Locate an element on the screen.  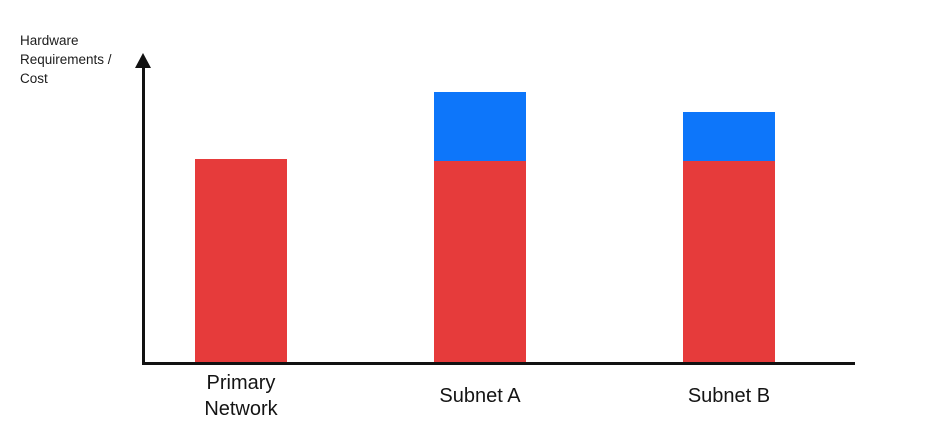
x-tick-label-subnet-b: Subnet B is located at coordinates (729, 396).